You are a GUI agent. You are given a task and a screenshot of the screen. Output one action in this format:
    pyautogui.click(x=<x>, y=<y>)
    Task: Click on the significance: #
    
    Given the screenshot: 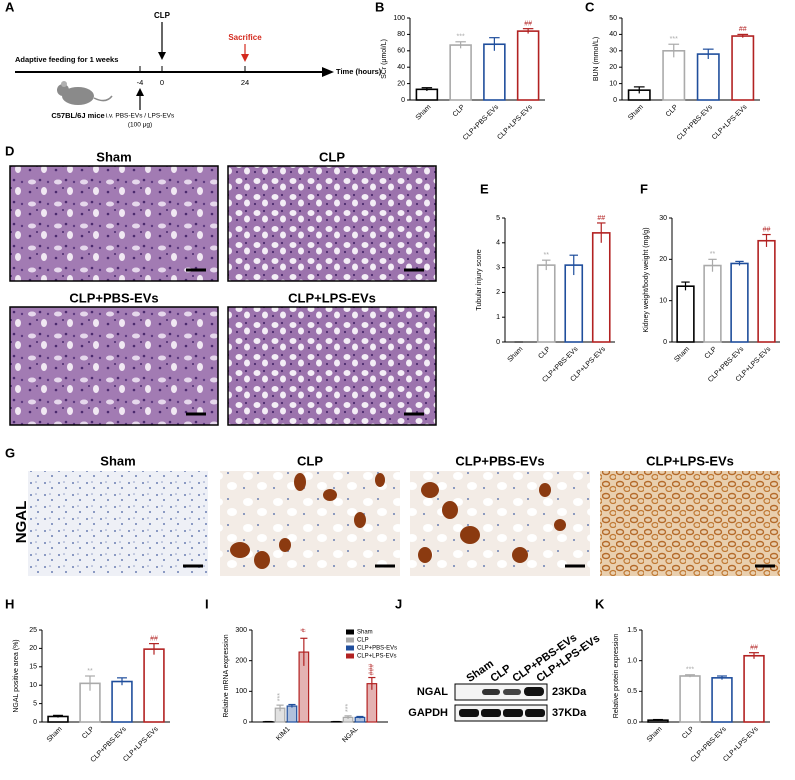 What is the action you would take?
    pyautogui.click(x=304, y=630)
    